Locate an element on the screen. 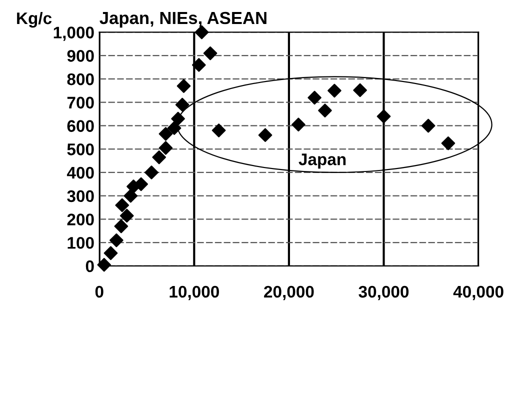 This screenshot has height=403, width=523. y-tick-label: 0 is located at coordinates (90, 266).